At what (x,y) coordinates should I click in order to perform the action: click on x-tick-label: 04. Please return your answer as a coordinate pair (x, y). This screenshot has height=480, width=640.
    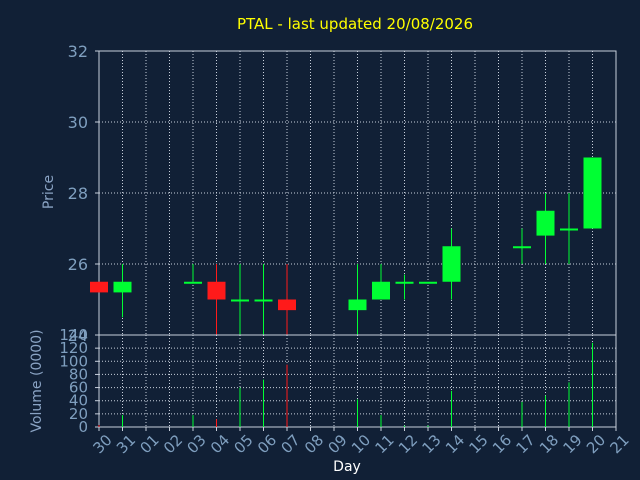
    Looking at the image, I should click on (220, 444).